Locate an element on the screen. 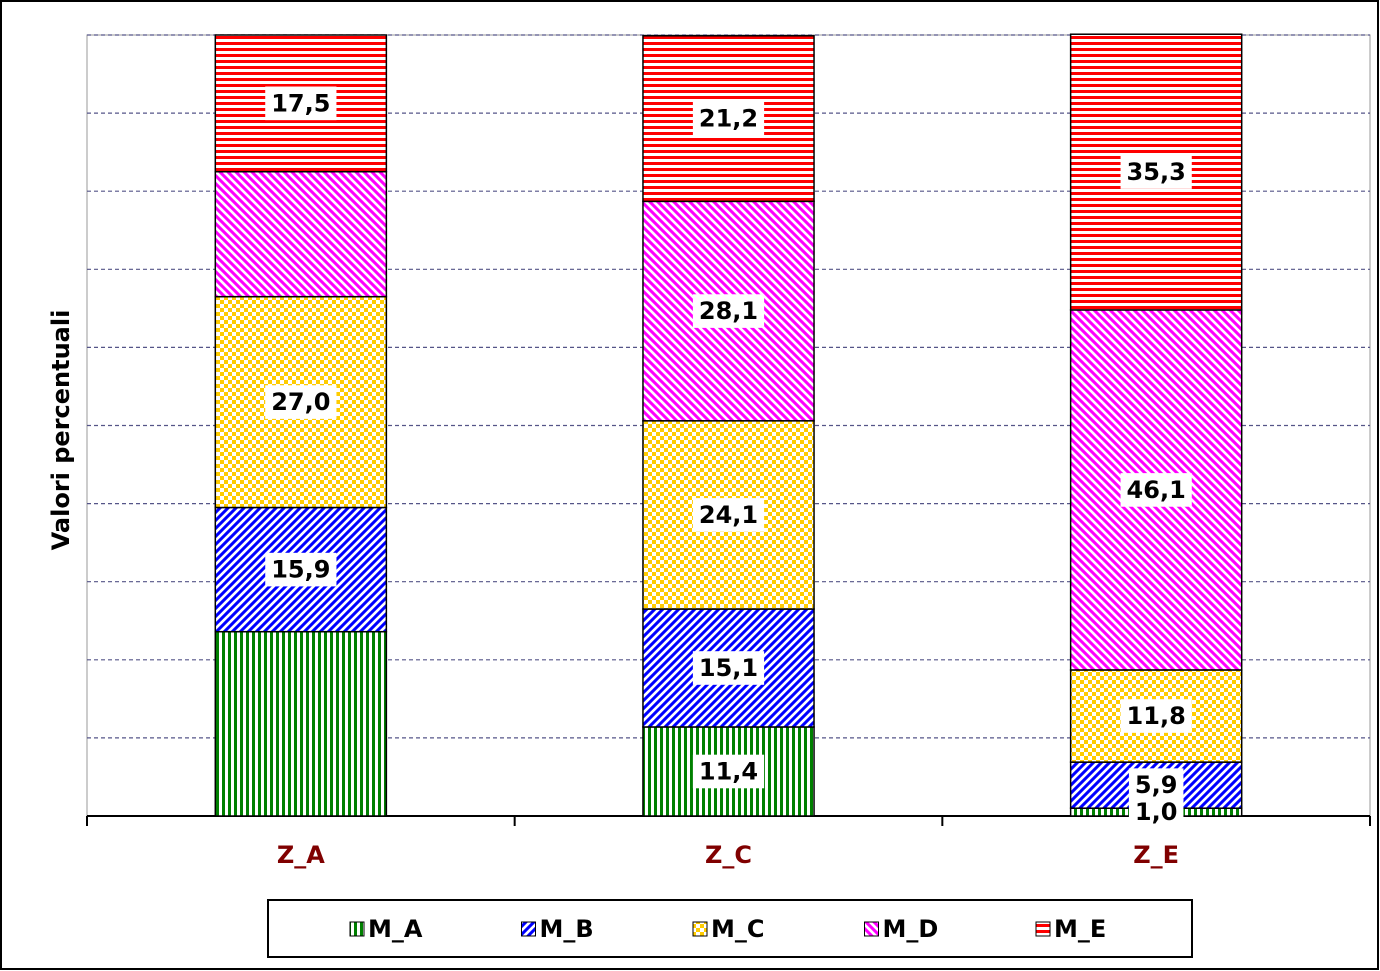 The width and height of the screenshot is (1380, 971). data-label: 46,1 is located at coordinates (1156, 490).